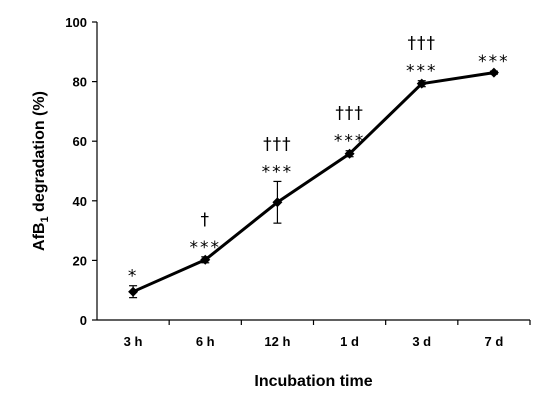  What do you see at coordinates (421, 341) in the screenshot?
I see `x-tick-label: 3 d` at bounding box center [421, 341].